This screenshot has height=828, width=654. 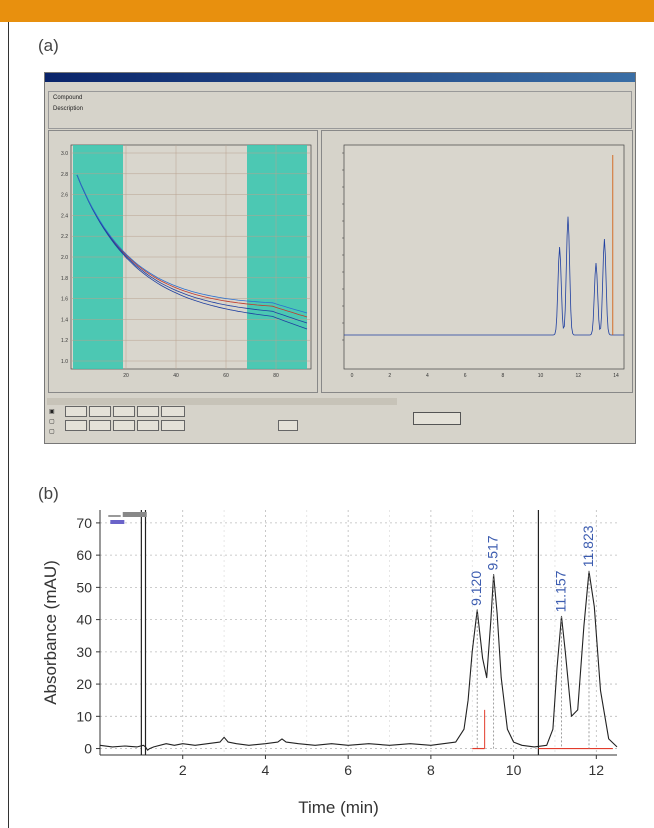 I want to click on right-x-tick-label: 14, so click(x=616, y=376).